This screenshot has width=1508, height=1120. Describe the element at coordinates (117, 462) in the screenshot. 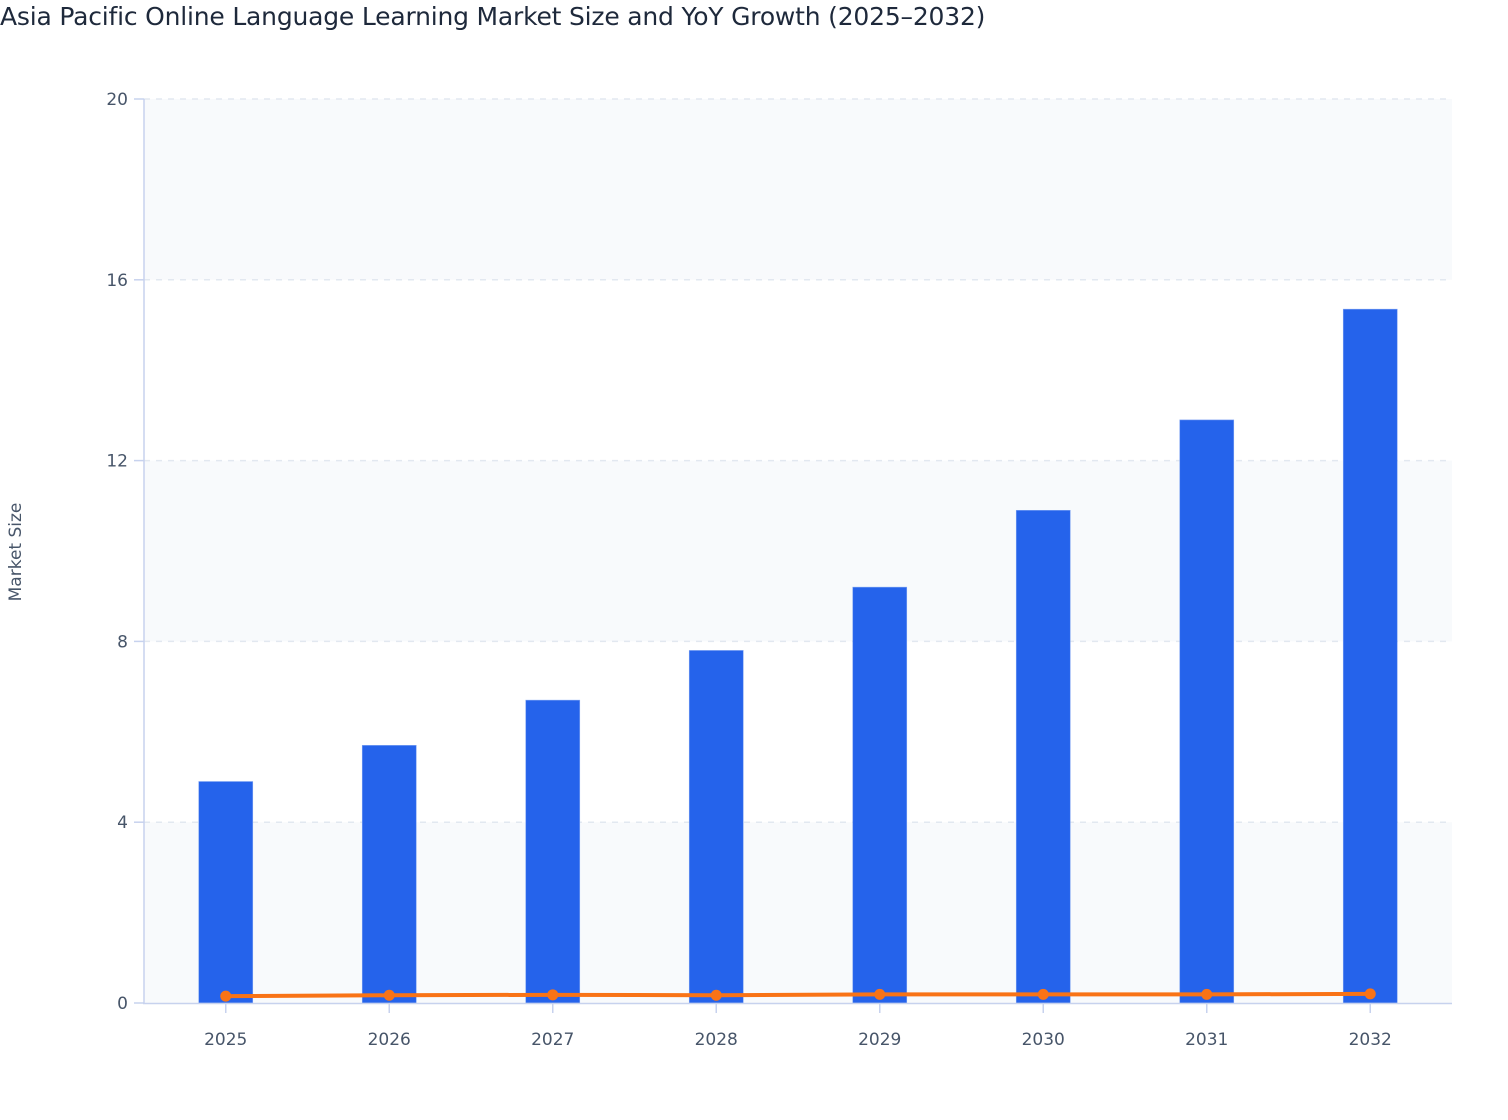

I see `y-tick-label: 12` at that location.